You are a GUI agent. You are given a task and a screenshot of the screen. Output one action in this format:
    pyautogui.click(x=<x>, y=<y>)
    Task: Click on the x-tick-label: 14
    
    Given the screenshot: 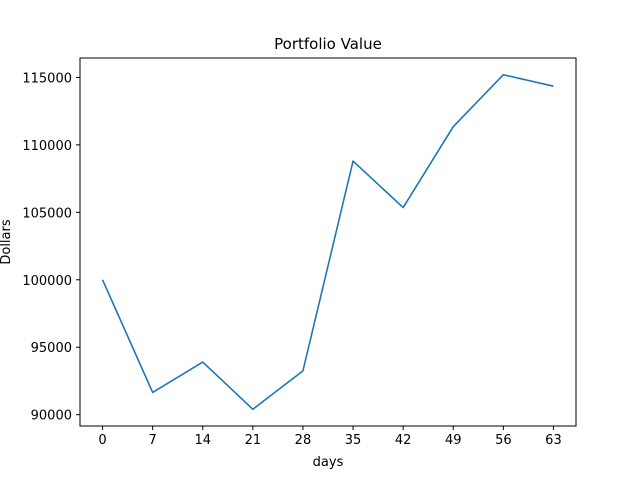 What is the action you would take?
    pyautogui.click(x=202, y=440)
    